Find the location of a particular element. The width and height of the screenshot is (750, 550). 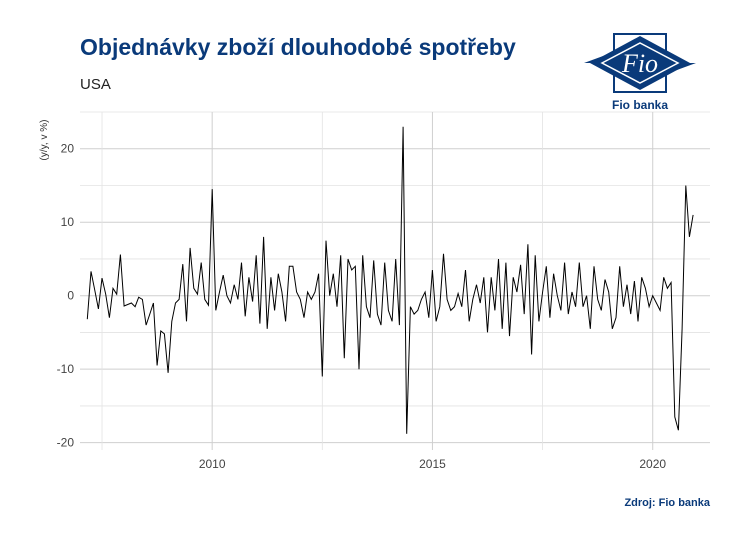

x-axis: 2010 2015 2020 is located at coordinates (433, 464).